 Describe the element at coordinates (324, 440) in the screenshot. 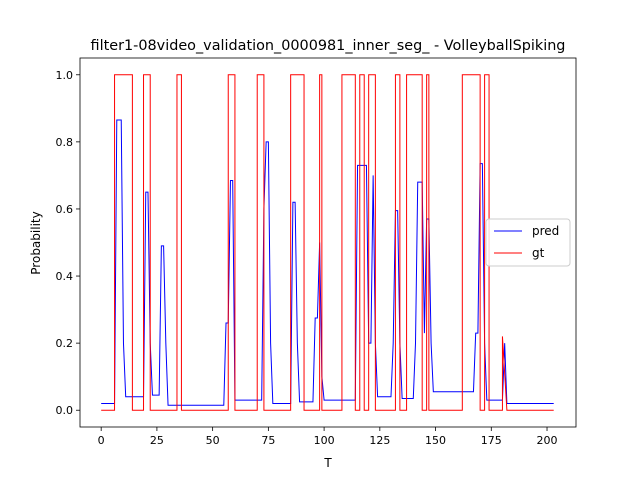

I see `x-tick-label: 100` at that location.